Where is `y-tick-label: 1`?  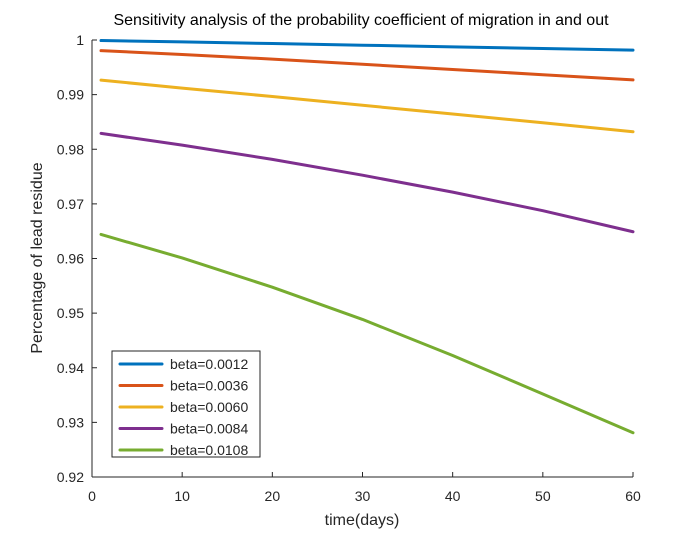
y-tick-label: 1 is located at coordinates (80, 40).